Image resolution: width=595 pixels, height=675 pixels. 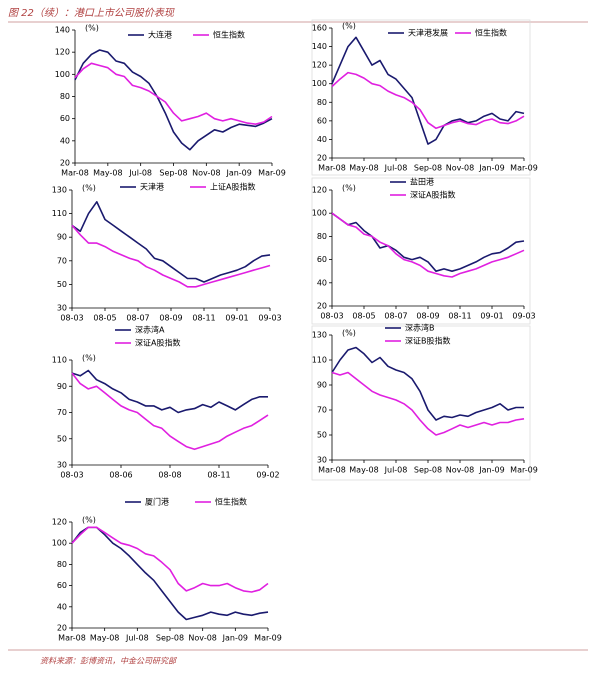 I want to click on y-tick-label: 80, so click(x=322, y=102).